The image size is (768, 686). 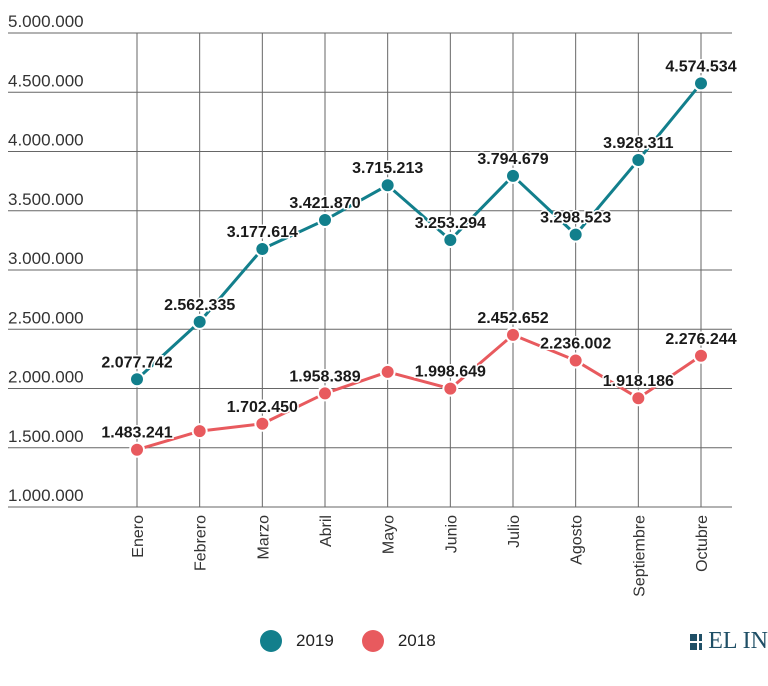 I want to click on x-tick-label: Abril, so click(x=326, y=531).